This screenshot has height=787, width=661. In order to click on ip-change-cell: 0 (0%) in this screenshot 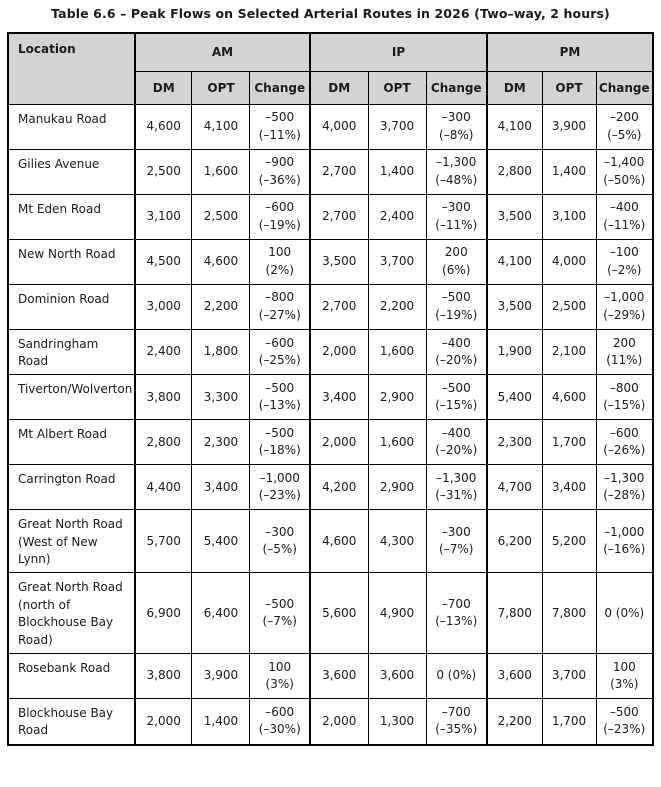, I will do `click(456, 676)`.